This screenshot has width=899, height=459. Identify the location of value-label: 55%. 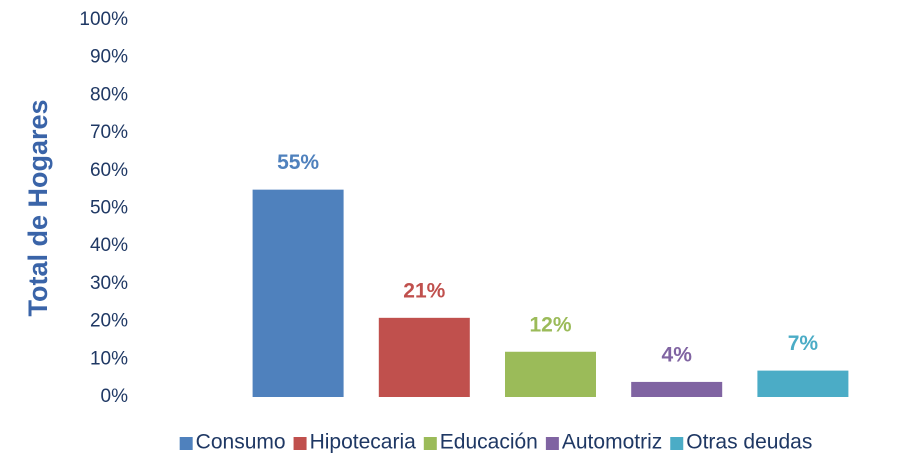
(298, 162).